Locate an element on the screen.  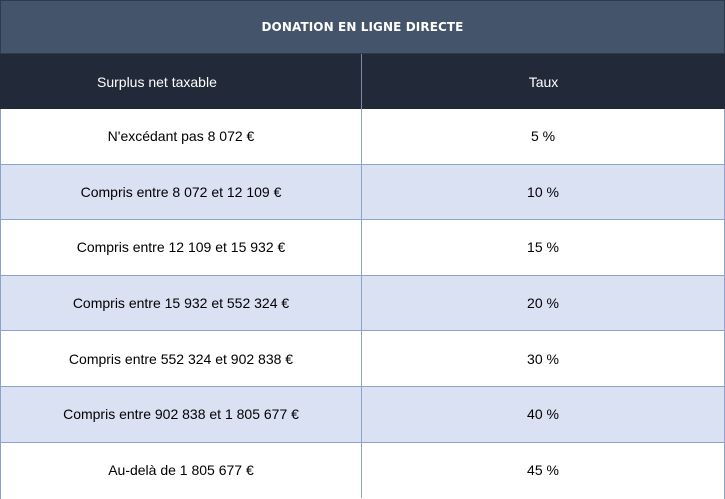
bracket-cell: Compris entre 12 109 et 15 932 € is located at coordinates (181, 247).